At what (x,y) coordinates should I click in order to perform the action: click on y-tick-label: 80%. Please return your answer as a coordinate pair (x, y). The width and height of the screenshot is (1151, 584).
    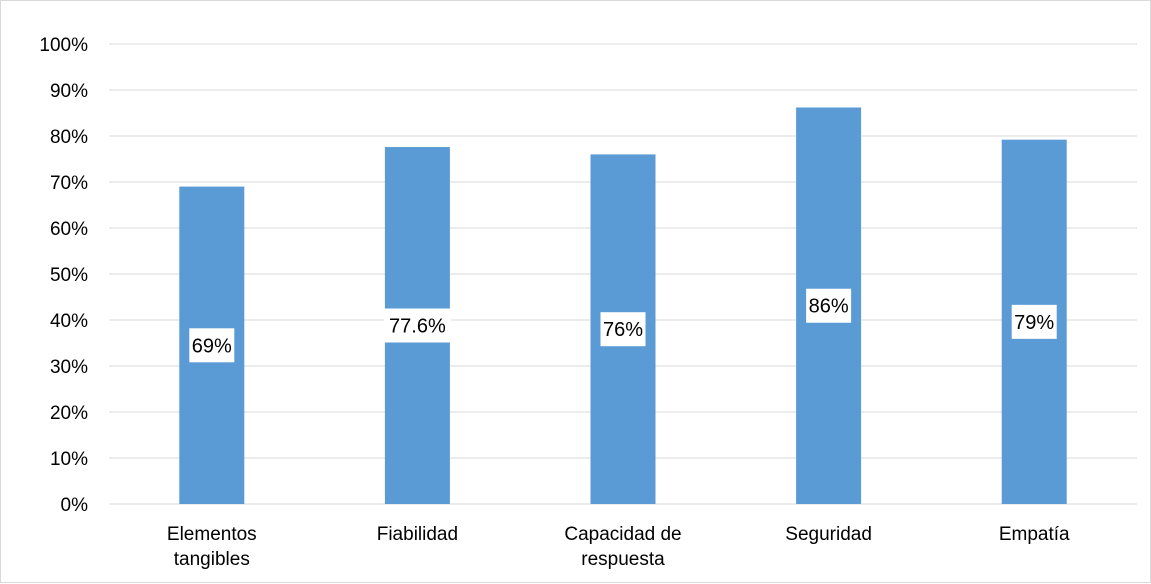
    Looking at the image, I should click on (69, 137).